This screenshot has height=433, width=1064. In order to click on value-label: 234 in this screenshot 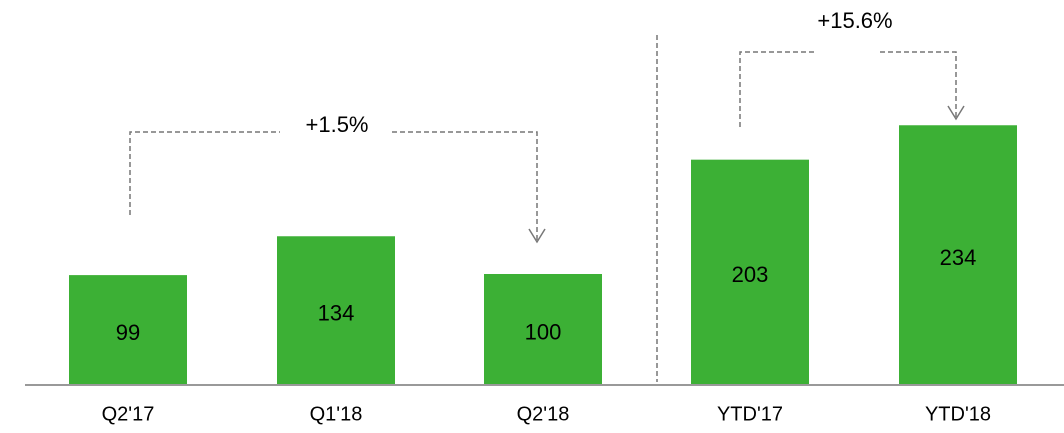, I will do `click(958, 257)`.